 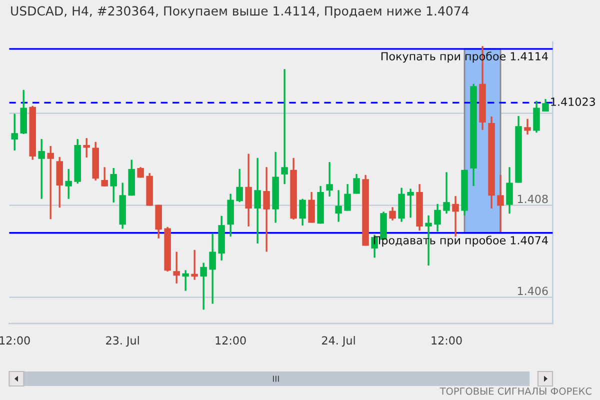 I want to click on text: ТОРГОВЫЕ СИГНАЛЫ ФОРЕКС, so click(x=516, y=391).